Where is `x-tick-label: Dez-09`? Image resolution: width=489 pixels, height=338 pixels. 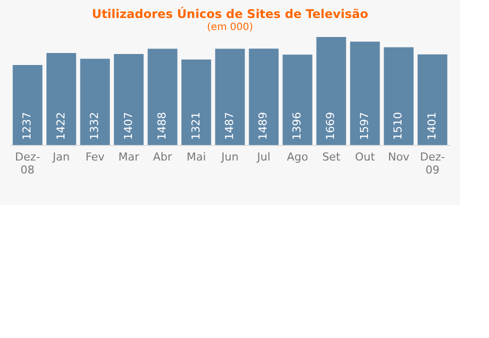 x-tick-label: Dez-09 is located at coordinates (432, 163).